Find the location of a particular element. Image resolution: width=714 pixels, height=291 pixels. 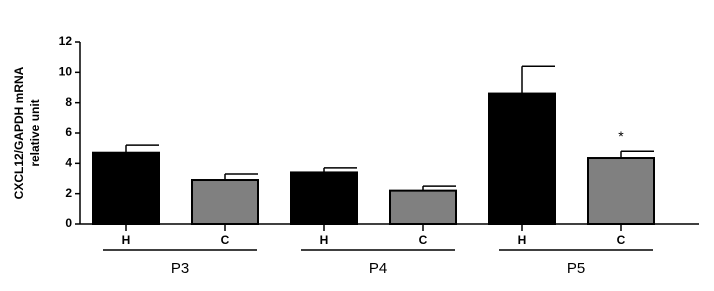

y-tick-label: 12 is located at coordinates (66, 41).